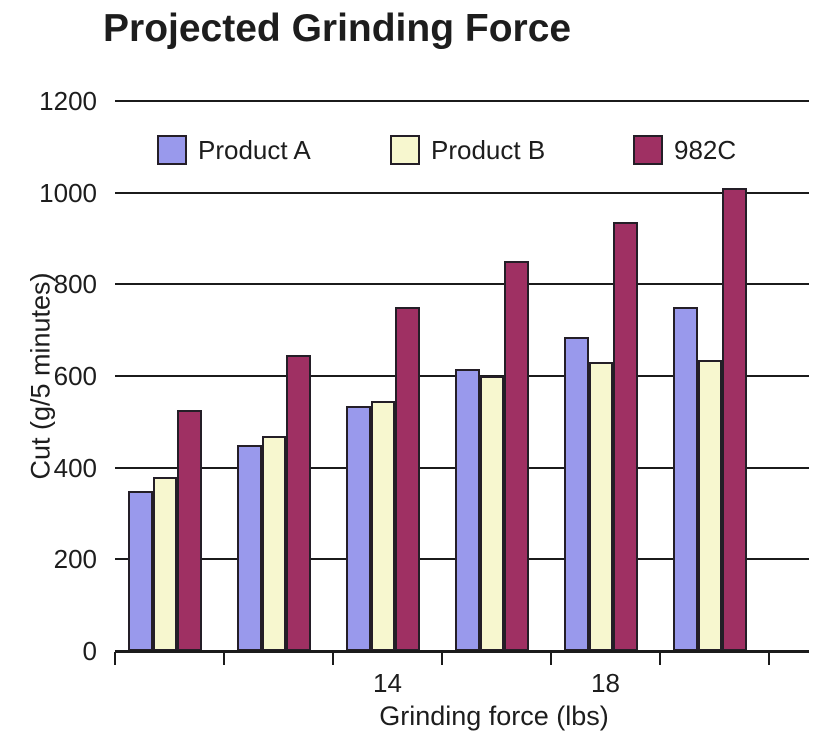  Describe the element at coordinates (648, 150) in the screenshot. I see `legend-swatch-982c` at that location.